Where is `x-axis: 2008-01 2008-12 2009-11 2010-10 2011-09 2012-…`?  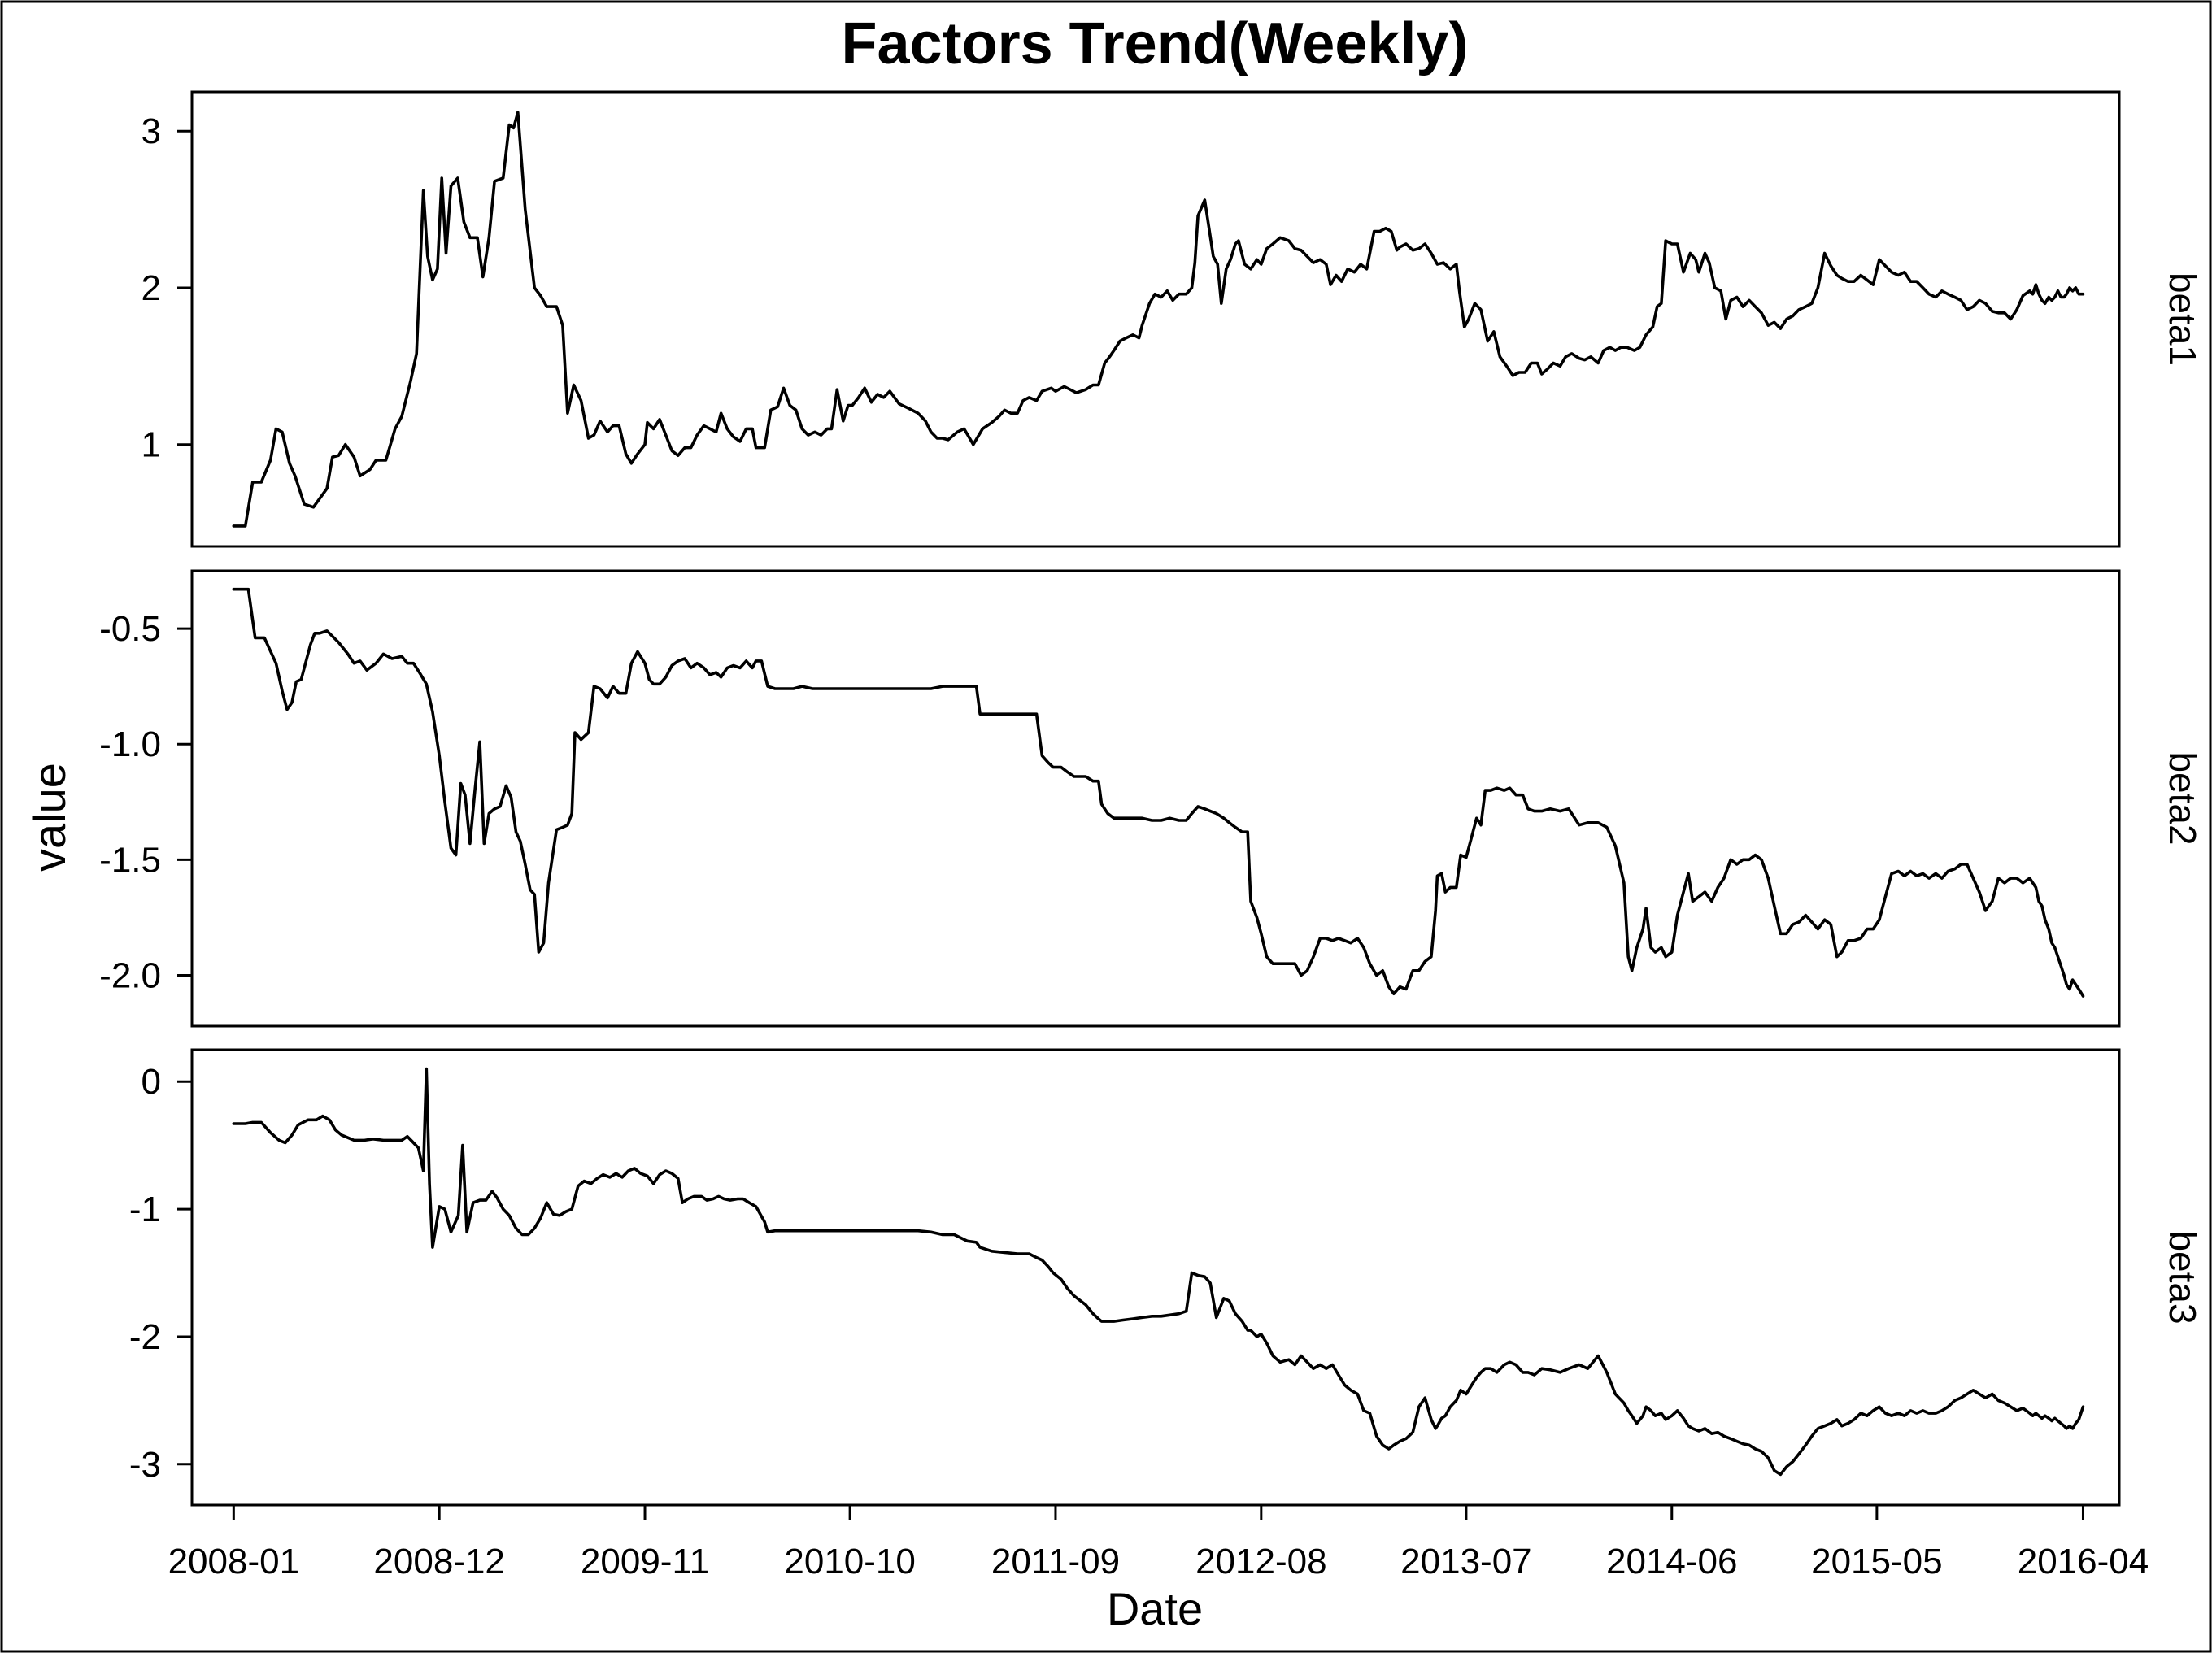
x-axis: 2008-01 2008-12 2009-11 2010-10 2011-09 2012-… is located at coordinates (1158, 1543).